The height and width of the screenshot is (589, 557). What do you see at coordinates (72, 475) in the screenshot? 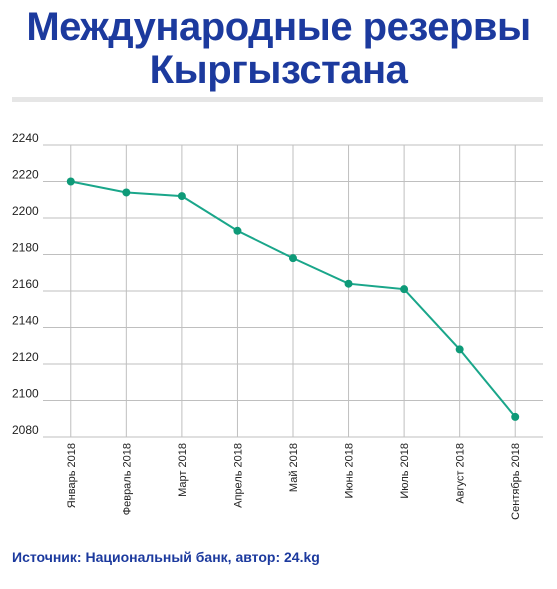
I see `x-tick-label: Январь 2018` at bounding box center [72, 475].